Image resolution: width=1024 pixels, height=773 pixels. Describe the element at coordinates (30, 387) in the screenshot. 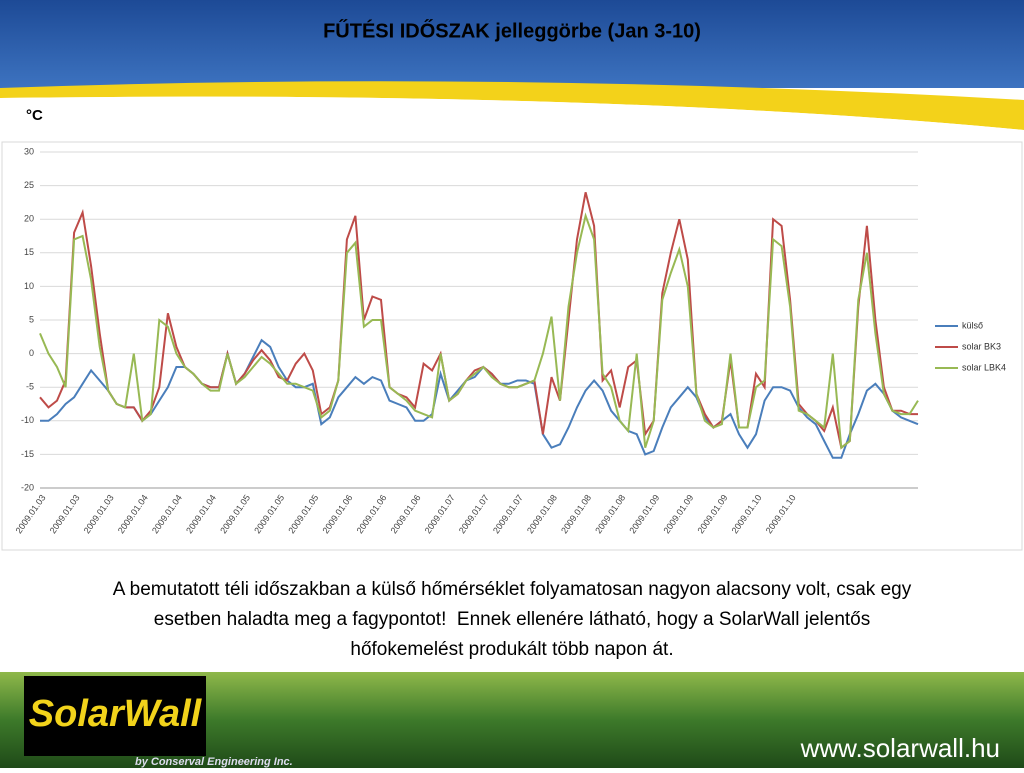

I see `y-tick-label: -5` at that location.